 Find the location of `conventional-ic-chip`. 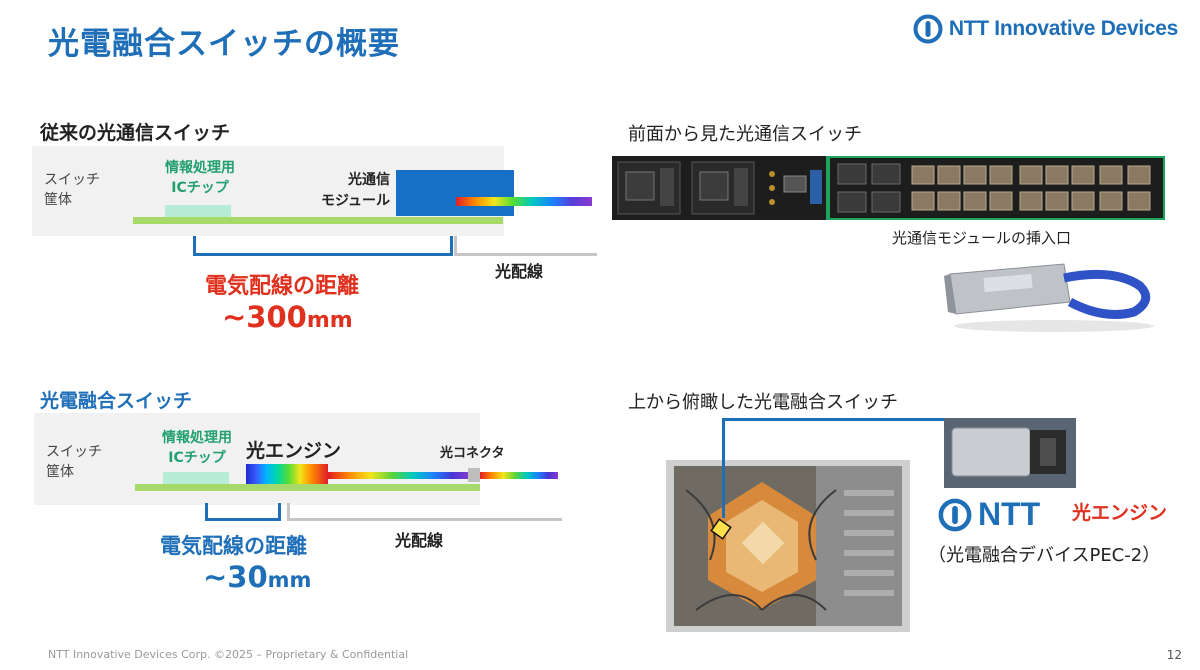

conventional-ic-chip is located at coordinates (198, 211).